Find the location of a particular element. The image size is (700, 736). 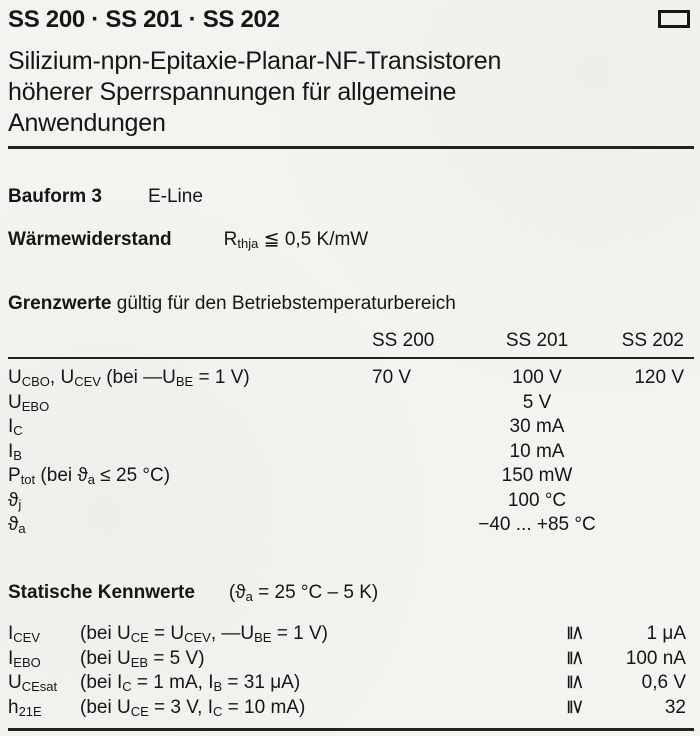

bauform-label: Bauform 3 is located at coordinates (55, 196).